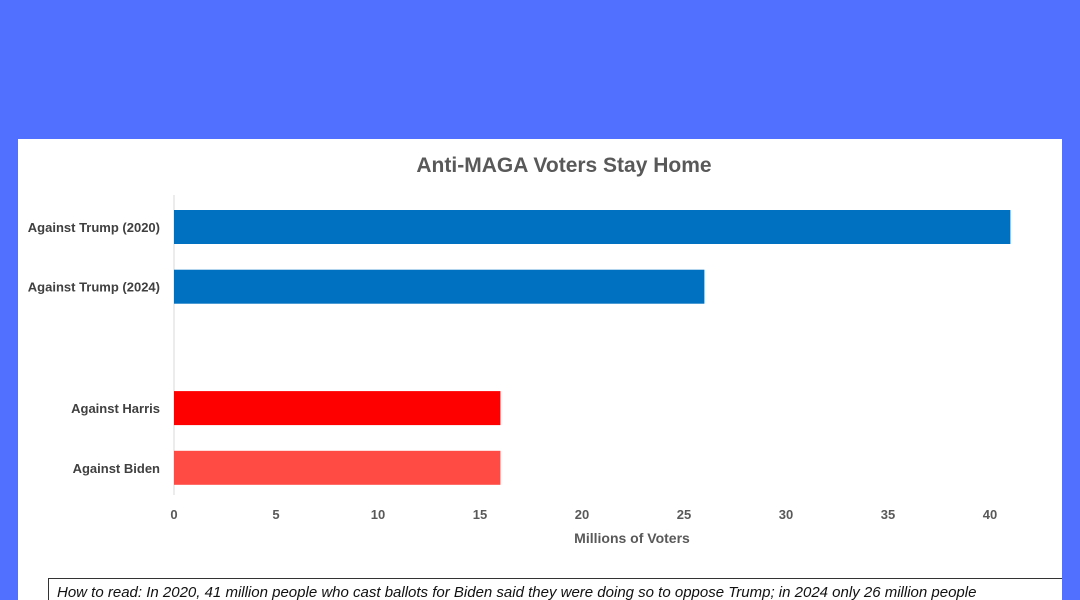 The height and width of the screenshot is (600, 1080). What do you see at coordinates (632, 538) in the screenshot?
I see `x-axis-title: Millions of Voters` at bounding box center [632, 538].